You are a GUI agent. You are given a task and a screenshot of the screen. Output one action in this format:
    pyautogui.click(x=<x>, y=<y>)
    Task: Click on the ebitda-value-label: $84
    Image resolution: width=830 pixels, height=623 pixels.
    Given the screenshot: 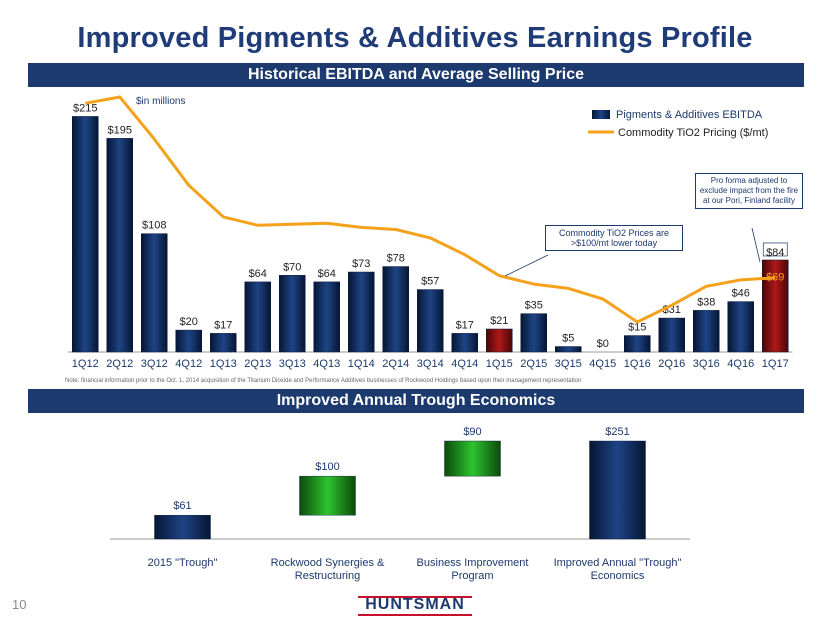 What is the action you would take?
    pyautogui.click(x=775, y=253)
    